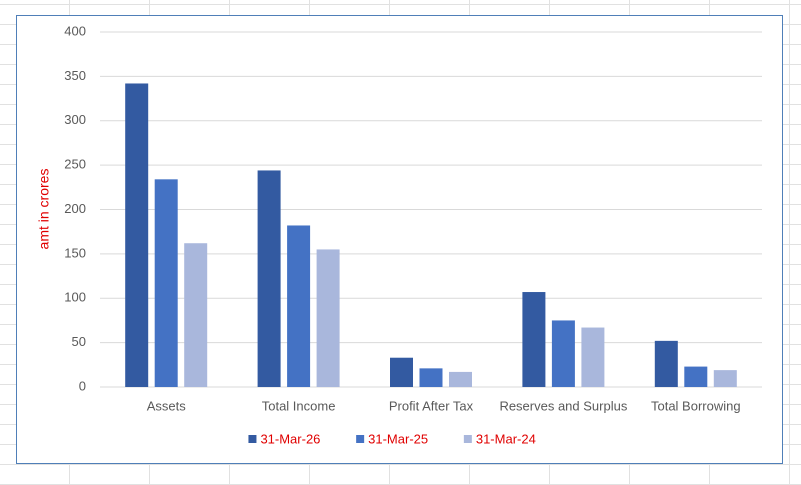 This screenshot has width=801, height=485. Describe the element at coordinates (44, 209) in the screenshot. I see `y-axis-title: amt in crores` at that location.